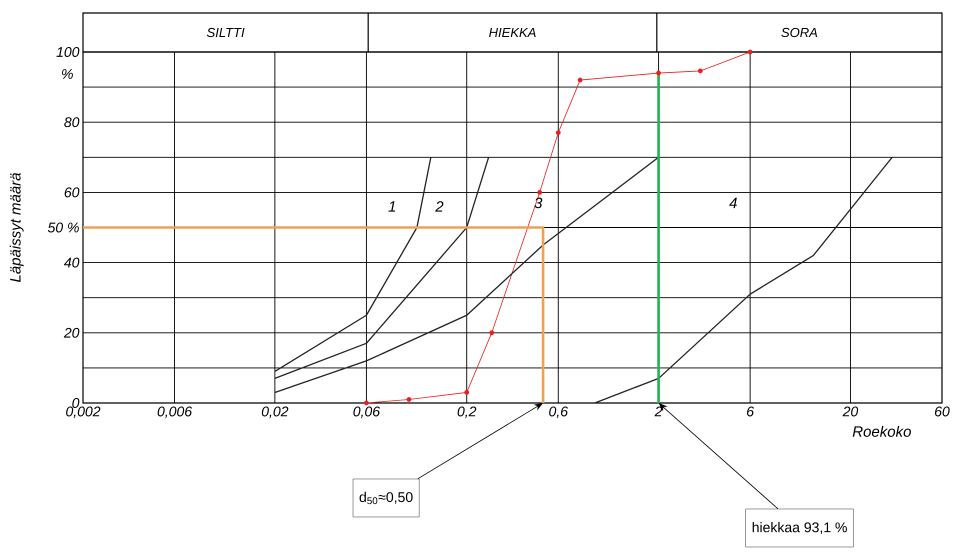 Image resolution: width=954 pixels, height=552 pixels. I want to click on y-tick-label: 100, so click(68, 52).